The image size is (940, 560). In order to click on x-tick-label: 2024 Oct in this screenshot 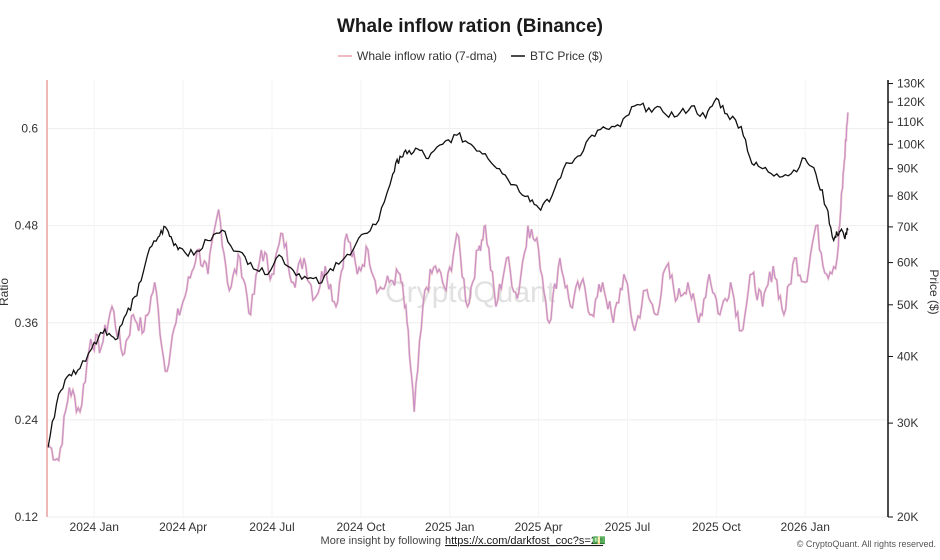, I will do `click(360, 527)`.